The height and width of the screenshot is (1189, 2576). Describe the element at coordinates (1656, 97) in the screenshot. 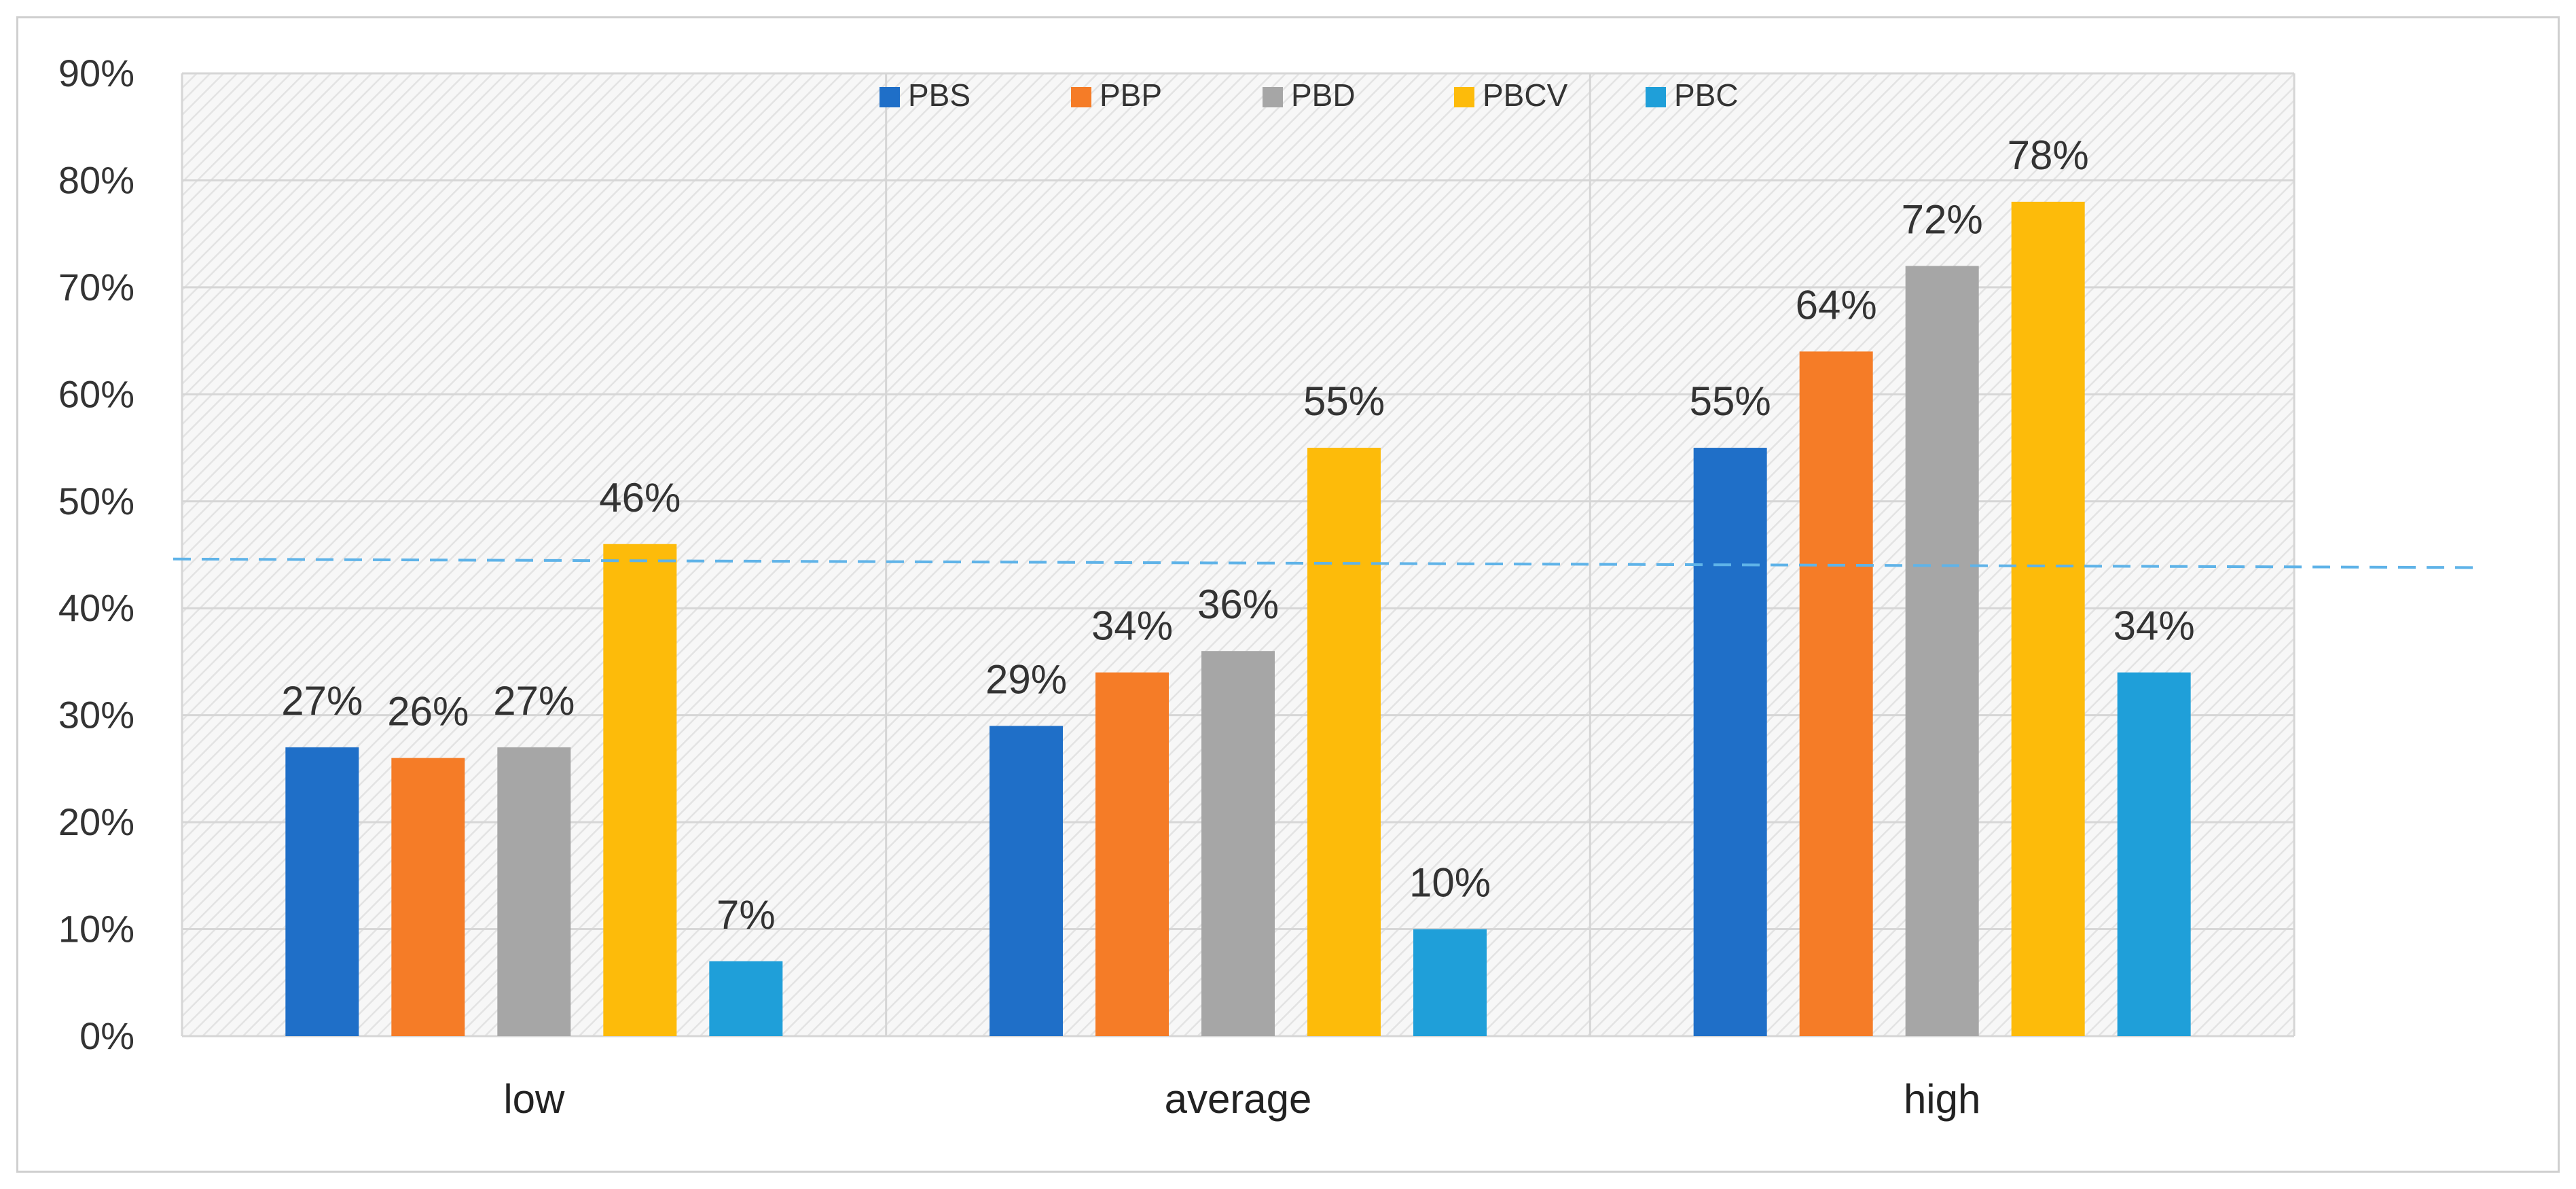

I see `legend-swatch-pbc` at that location.